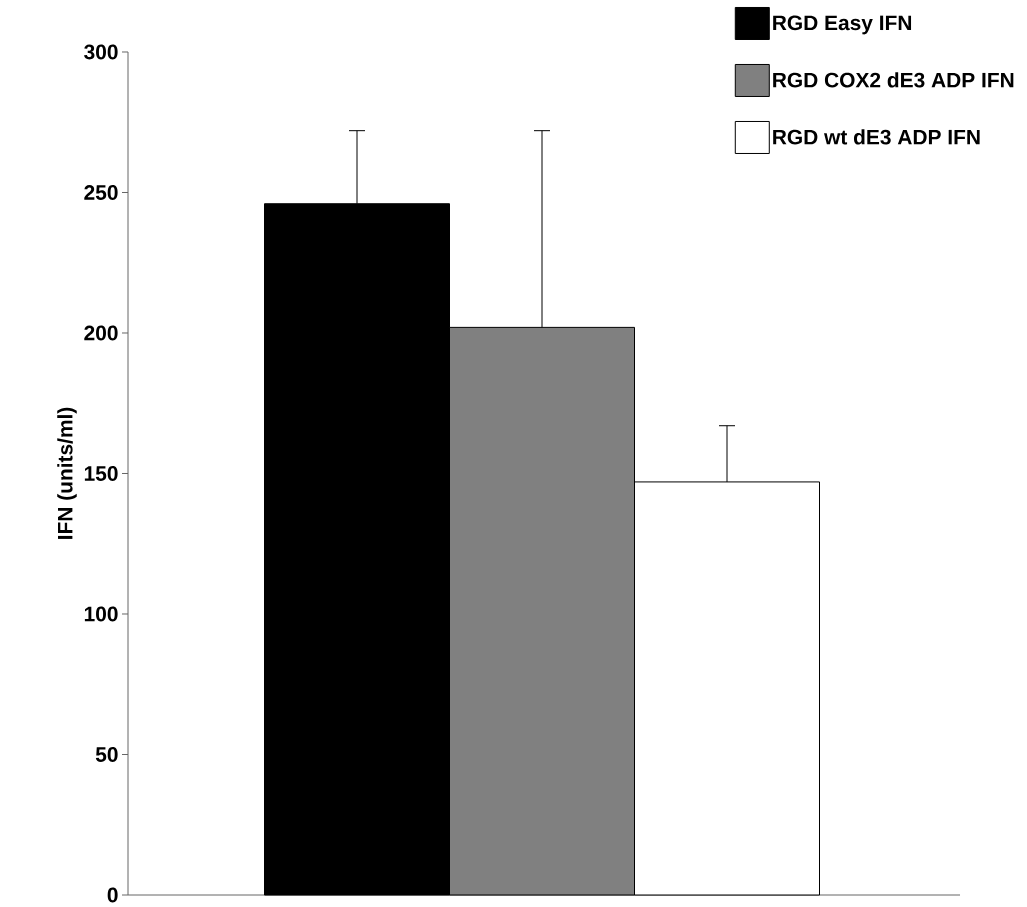 Image resolution: width=1027 pixels, height=907 pixels. Describe the element at coordinates (101, 333) in the screenshot. I see `y-tick-label: 200` at that location.